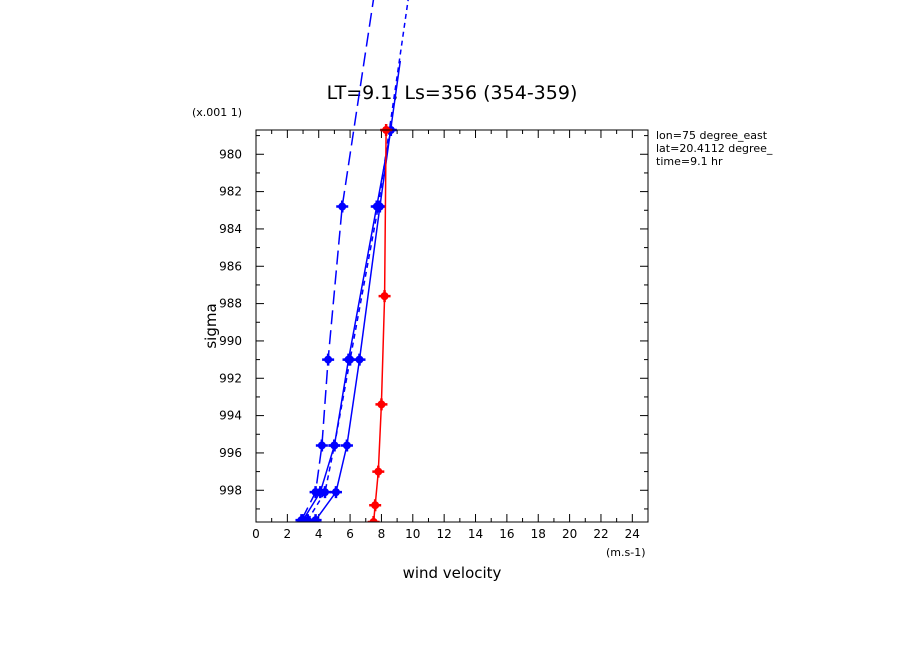 Image resolution: width=904 pixels, height=654 pixels. What do you see at coordinates (230, 304) in the screenshot?
I see `y-tick-label: 988` at bounding box center [230, 304].